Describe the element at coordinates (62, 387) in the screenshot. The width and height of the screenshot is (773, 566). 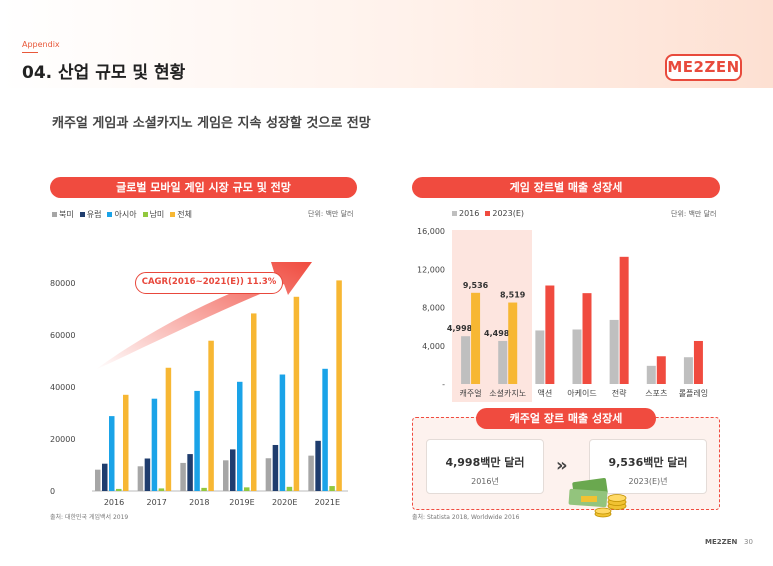
I see `left-y-tick-label: 40000` at that location.